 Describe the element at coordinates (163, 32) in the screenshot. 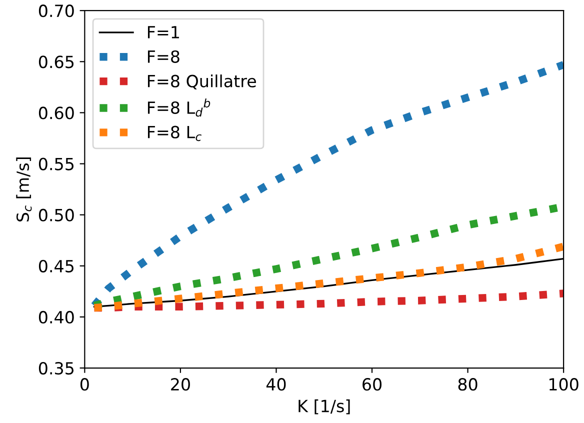

I see `legend-label: F=1` at that location.